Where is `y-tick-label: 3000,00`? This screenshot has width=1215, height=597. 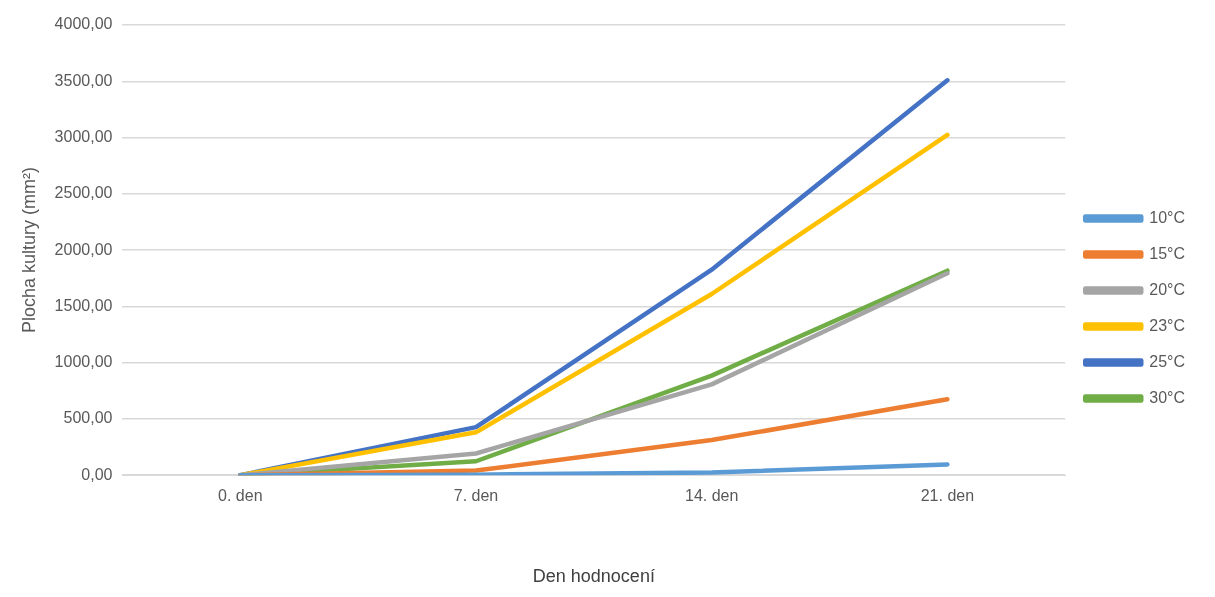
y-tick-label: 3000,00 is located at coordinates (83, 136).